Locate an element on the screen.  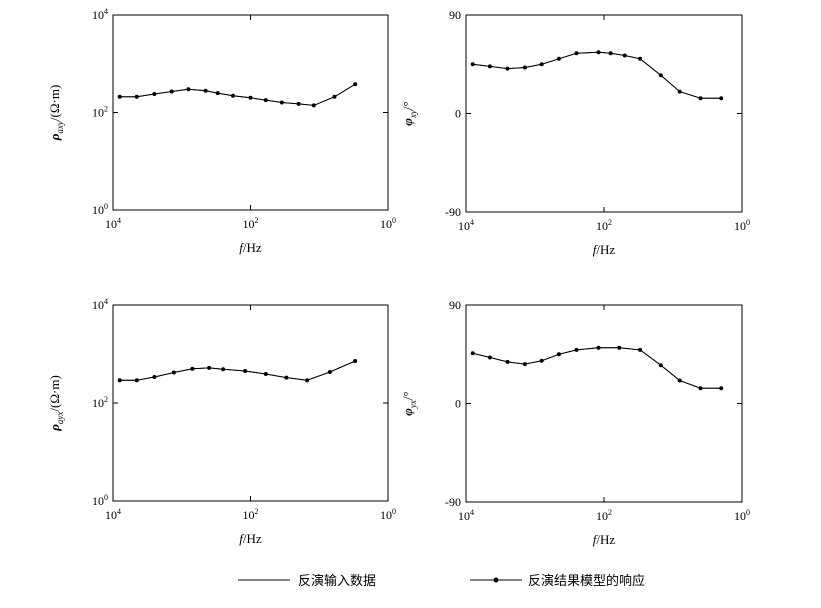
y-axis-label: φyx/° is located at coordinates (409, 403).